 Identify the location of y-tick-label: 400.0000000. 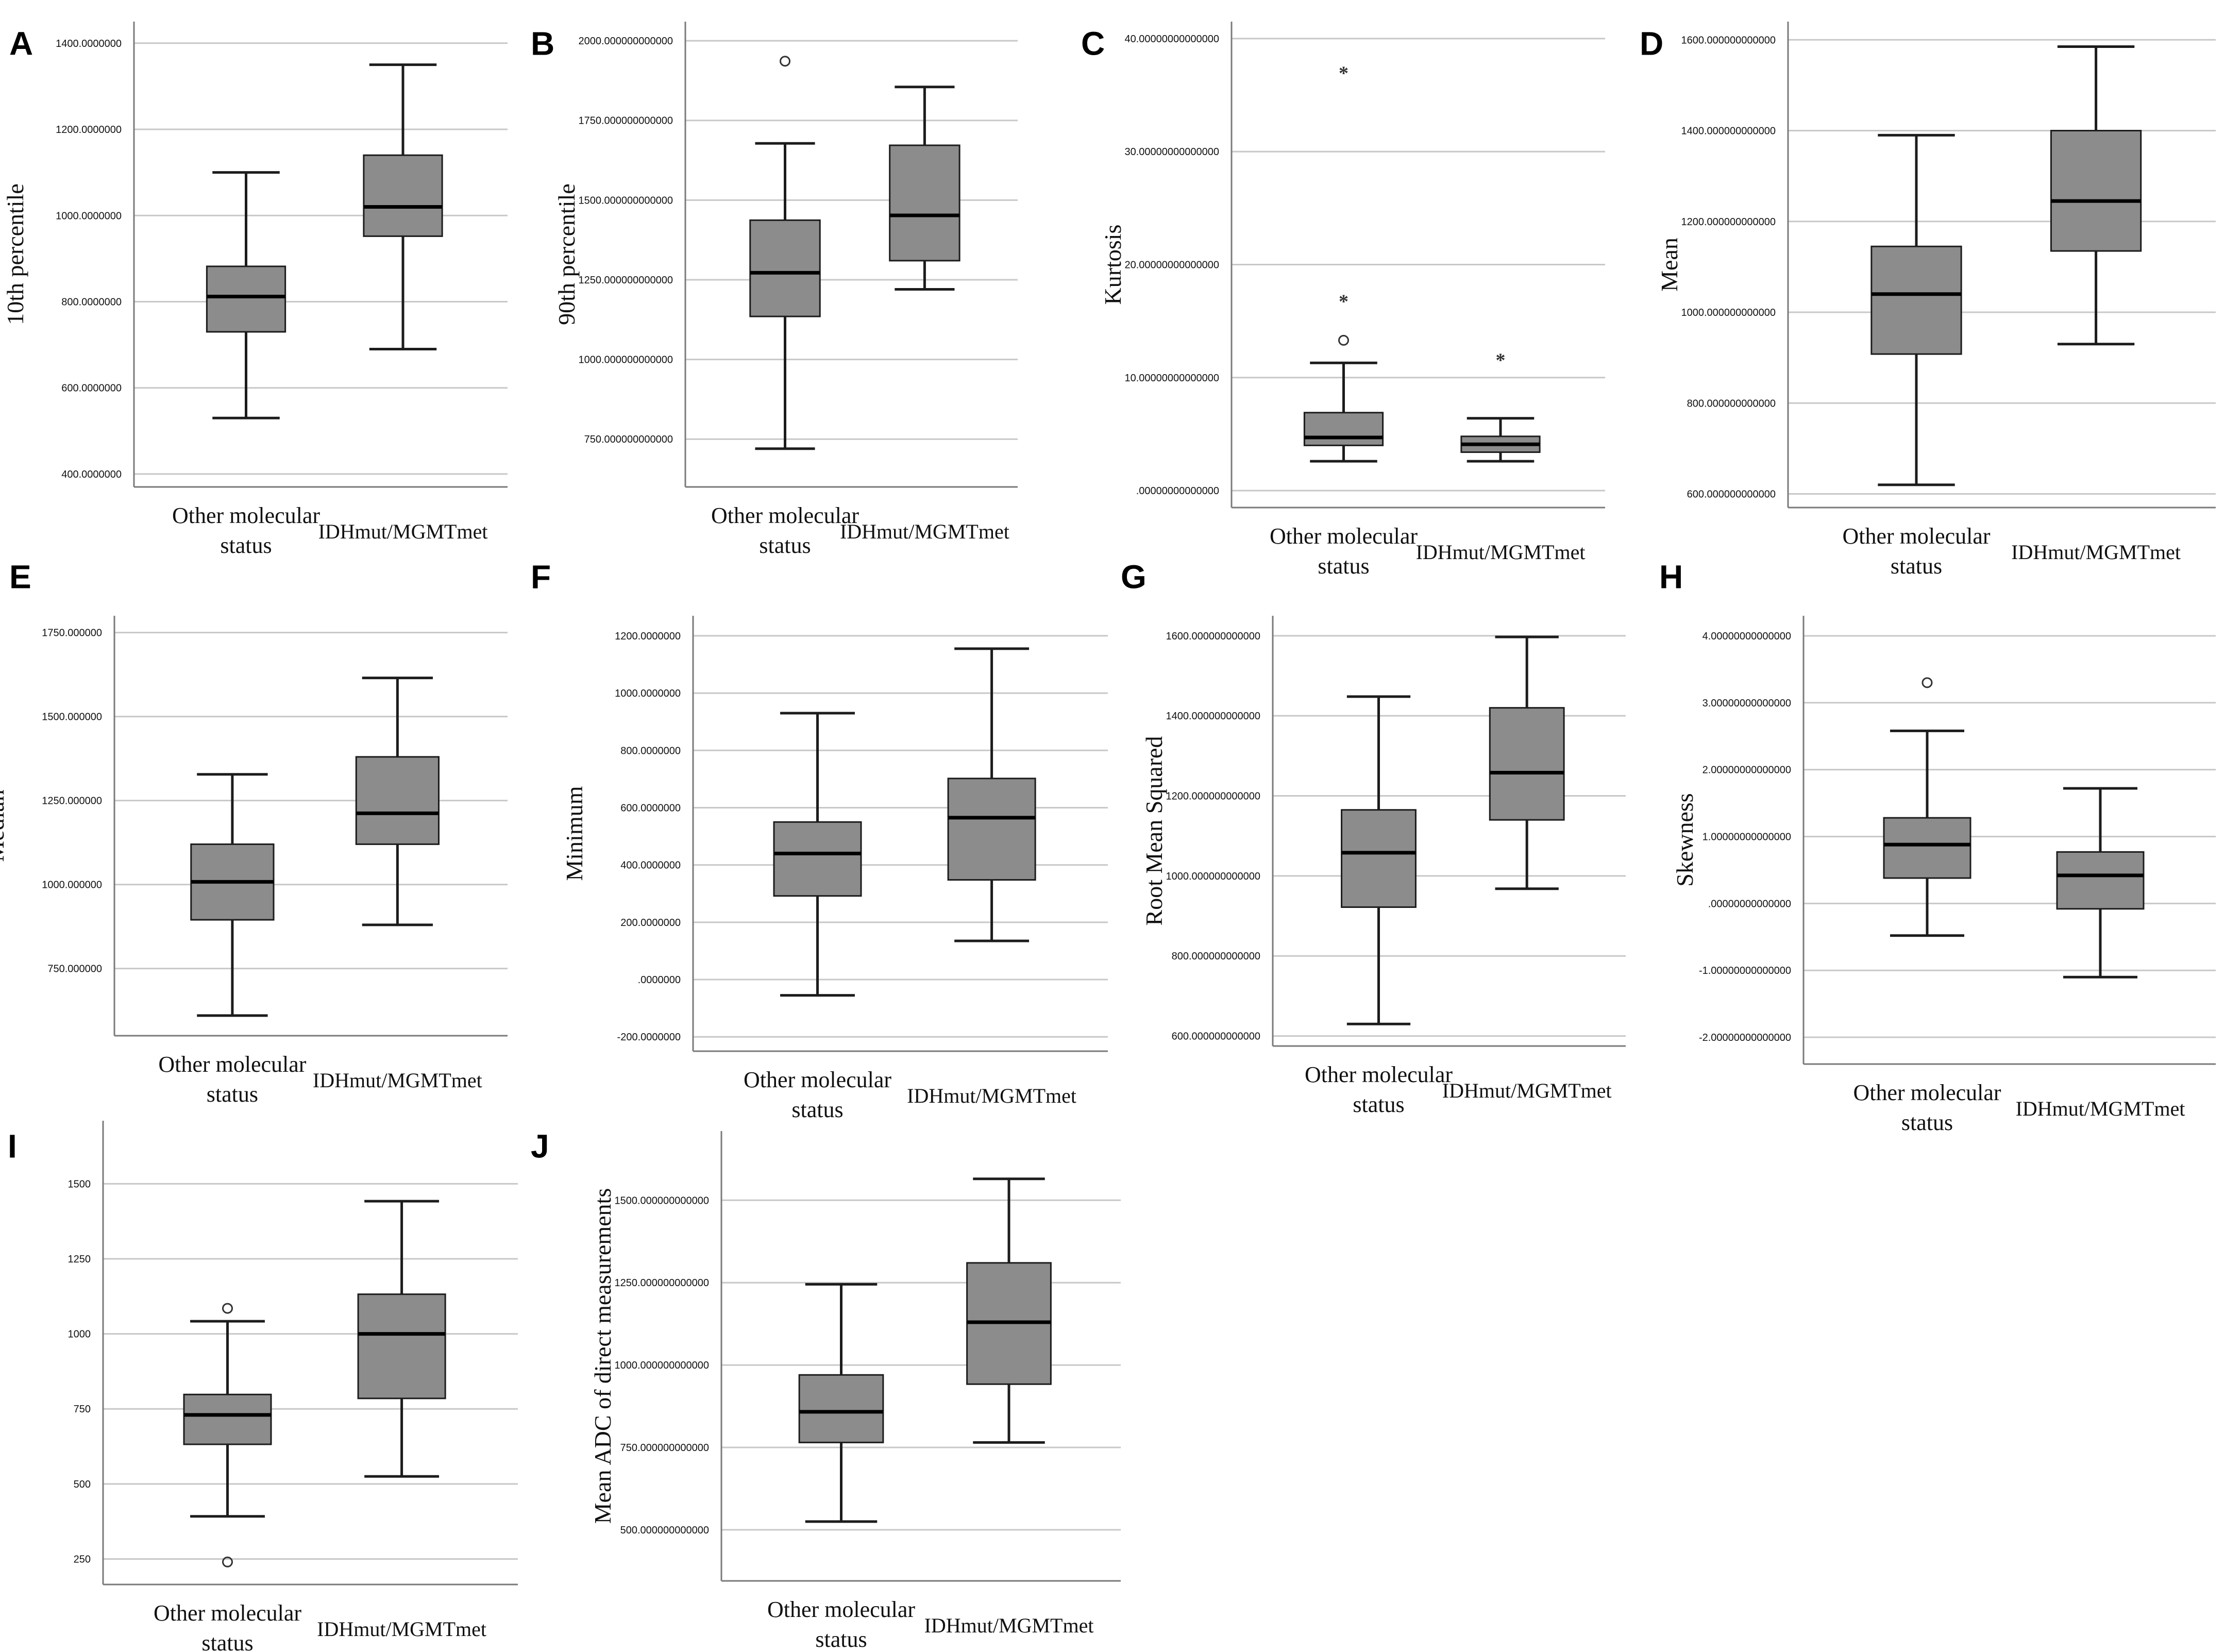
(650, 865).